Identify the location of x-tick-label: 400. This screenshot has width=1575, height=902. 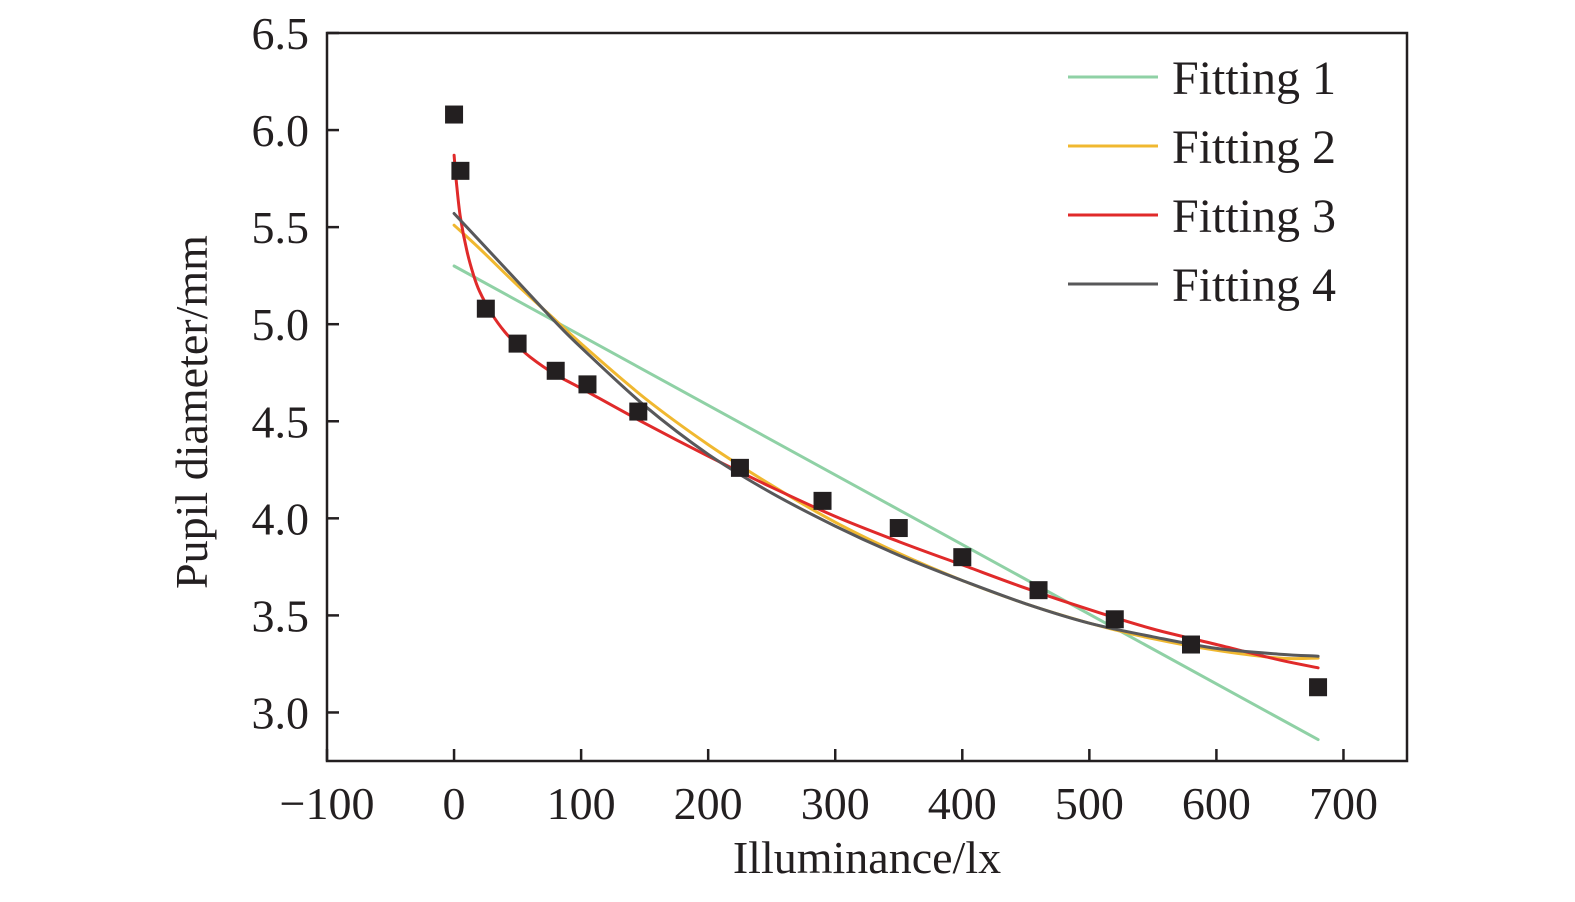
(962, 803).